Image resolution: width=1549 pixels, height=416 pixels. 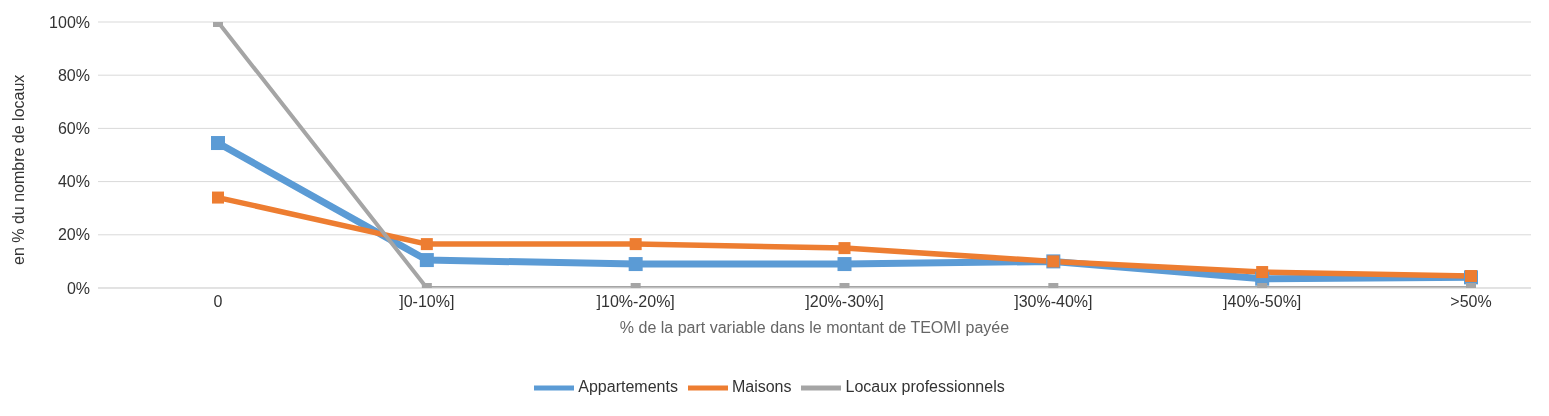 I want to click on y-tick-label: 60%, so click(x=73, y=129).